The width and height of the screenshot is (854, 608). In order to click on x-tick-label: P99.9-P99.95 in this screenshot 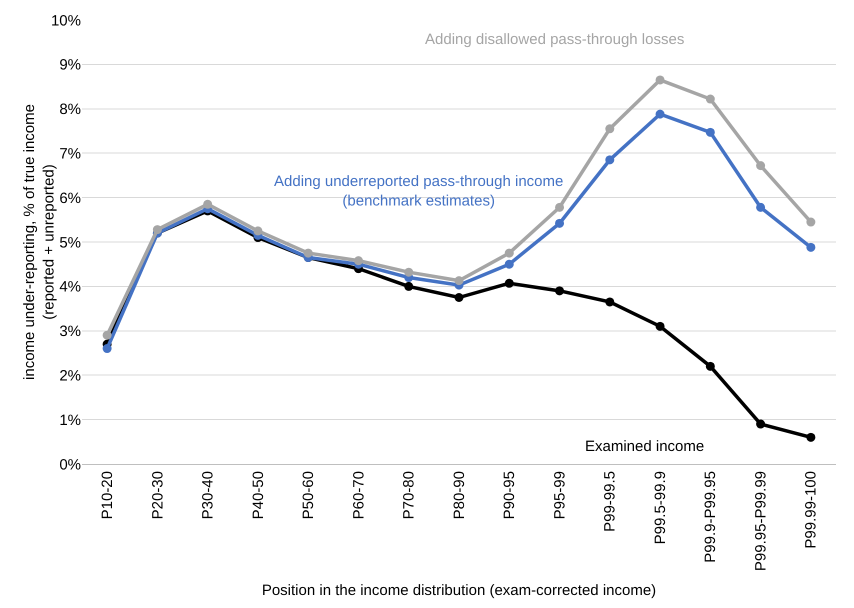, I will do `click(711, 517)`.